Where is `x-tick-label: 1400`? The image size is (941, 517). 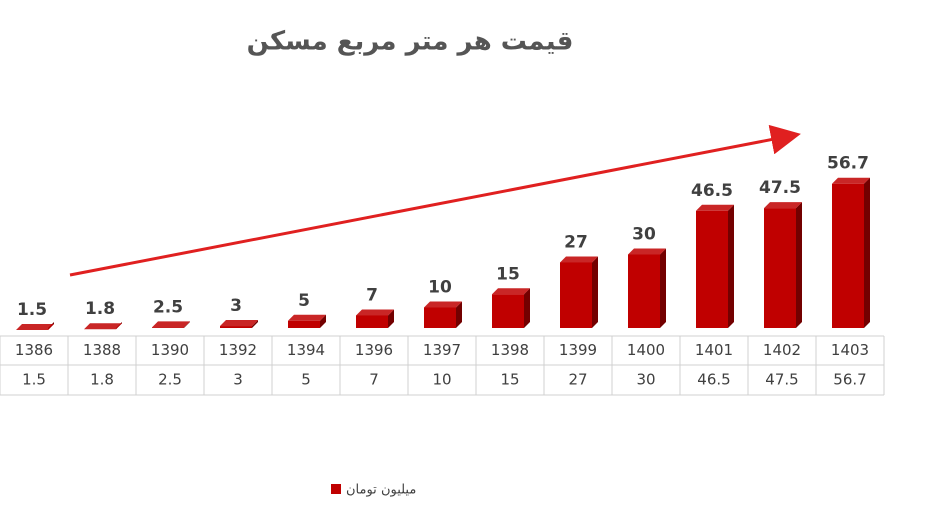
x-tick-label: 1400 is located at coordinates (646, 350).